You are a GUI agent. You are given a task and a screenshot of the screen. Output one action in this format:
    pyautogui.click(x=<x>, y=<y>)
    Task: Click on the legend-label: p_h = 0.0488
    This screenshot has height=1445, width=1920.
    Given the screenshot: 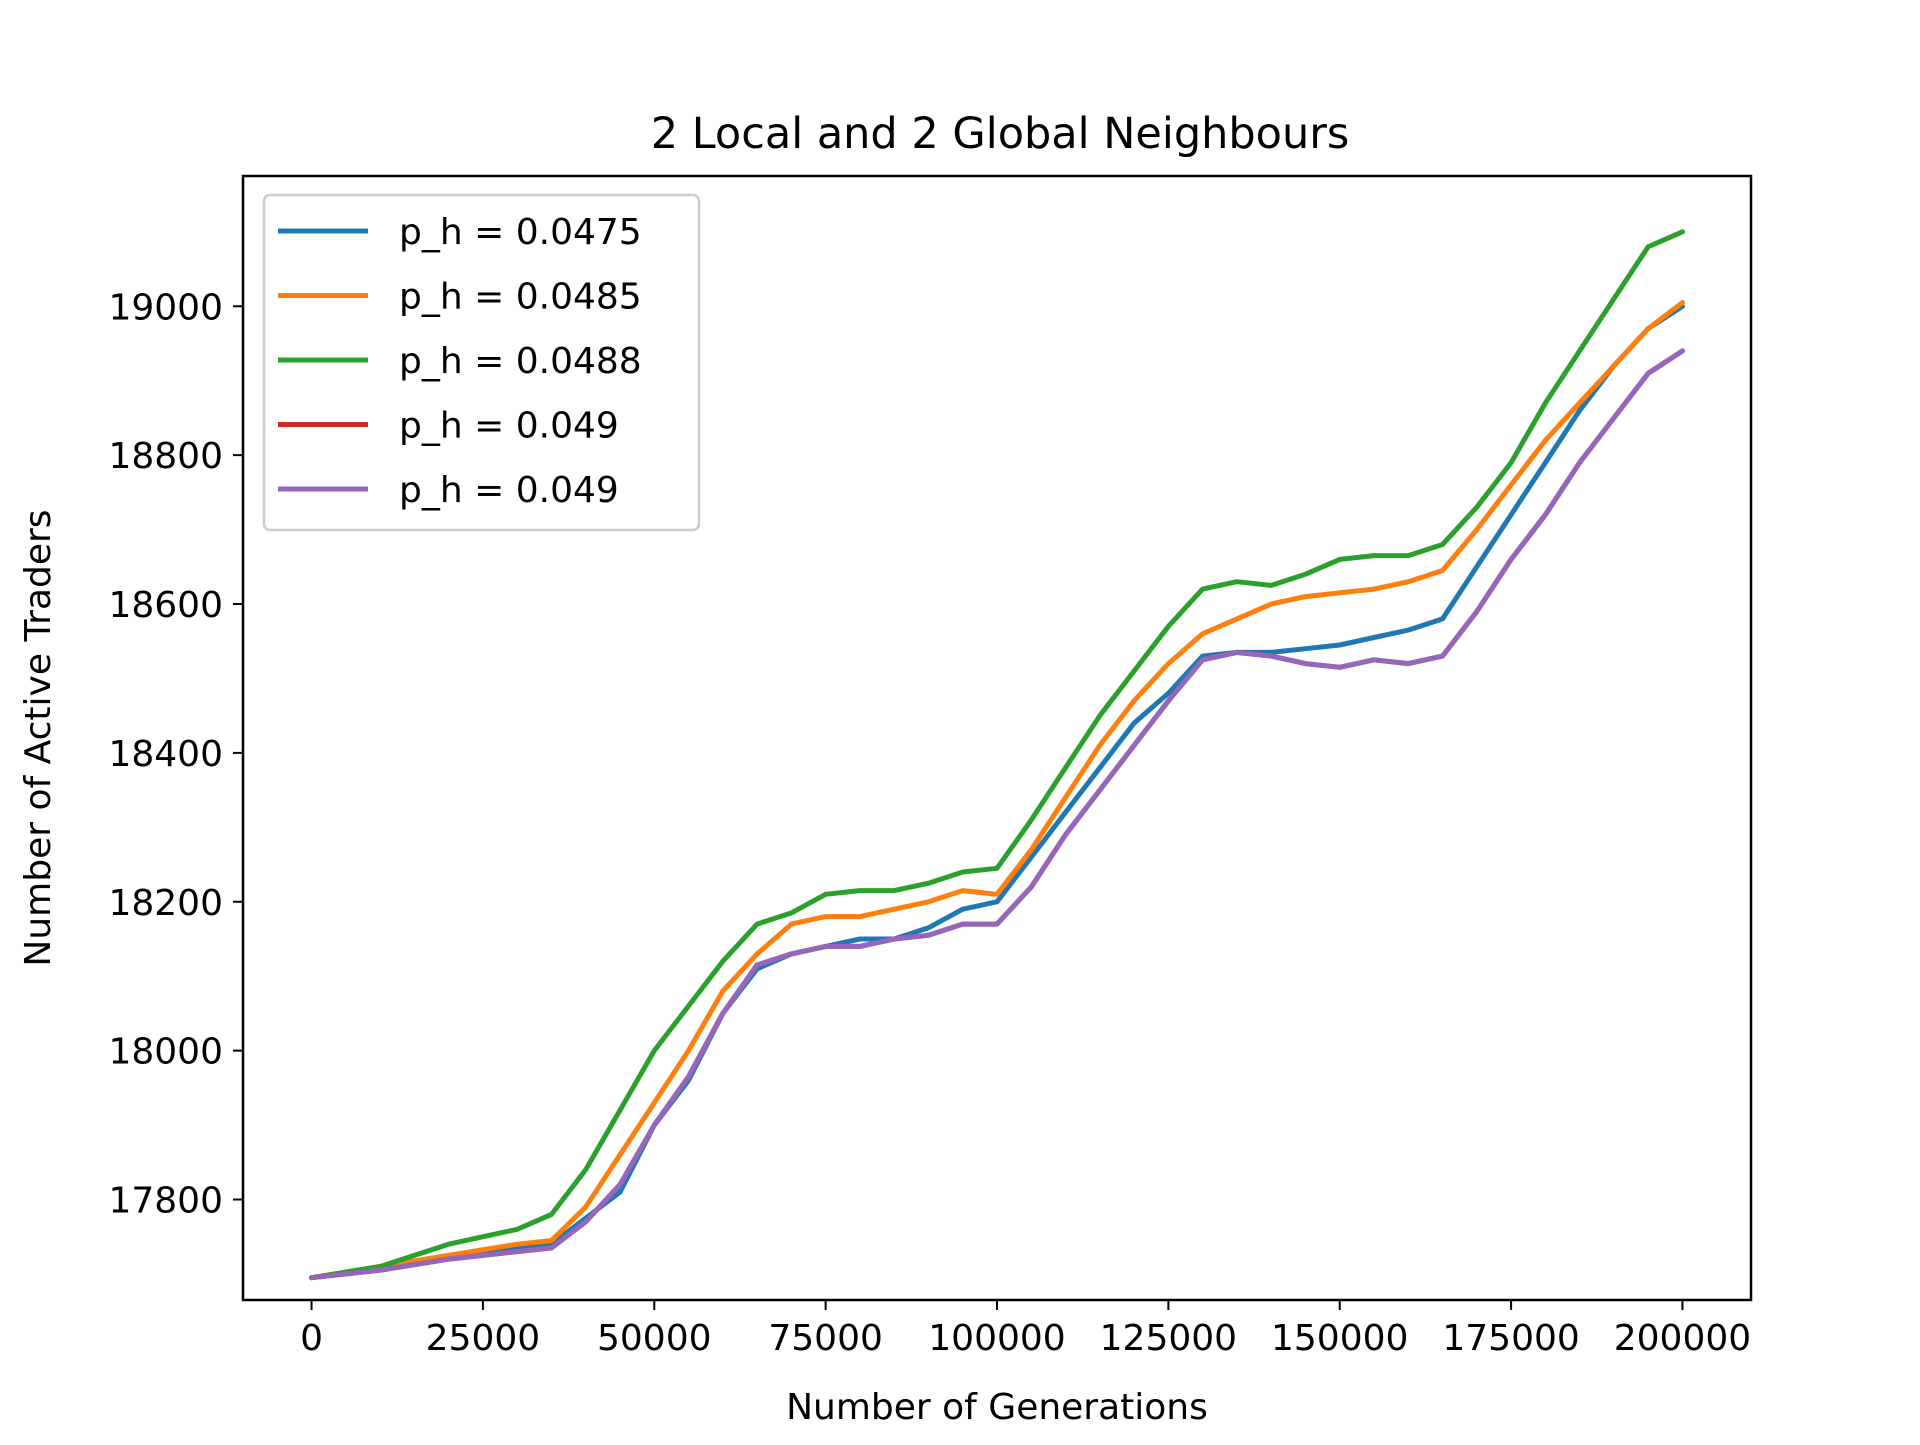 What is the action you would take?
    pyautogui.click(x=520, y=361)
    